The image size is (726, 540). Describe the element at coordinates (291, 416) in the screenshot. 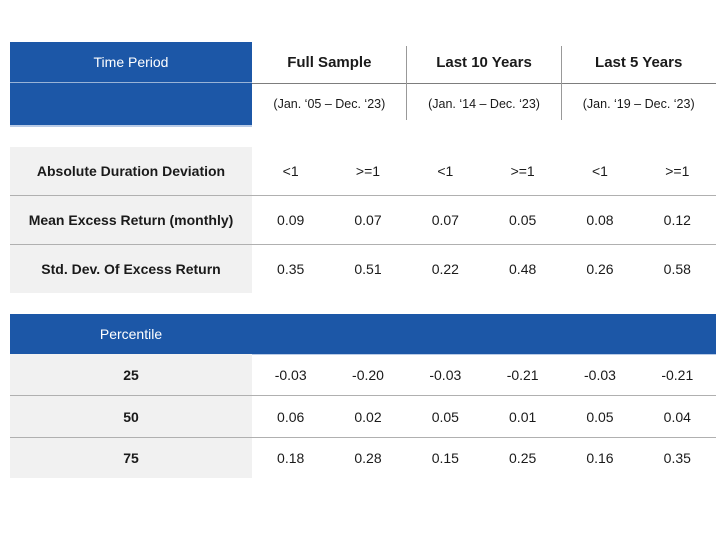

I see `table-cell: 0.06` at that location.